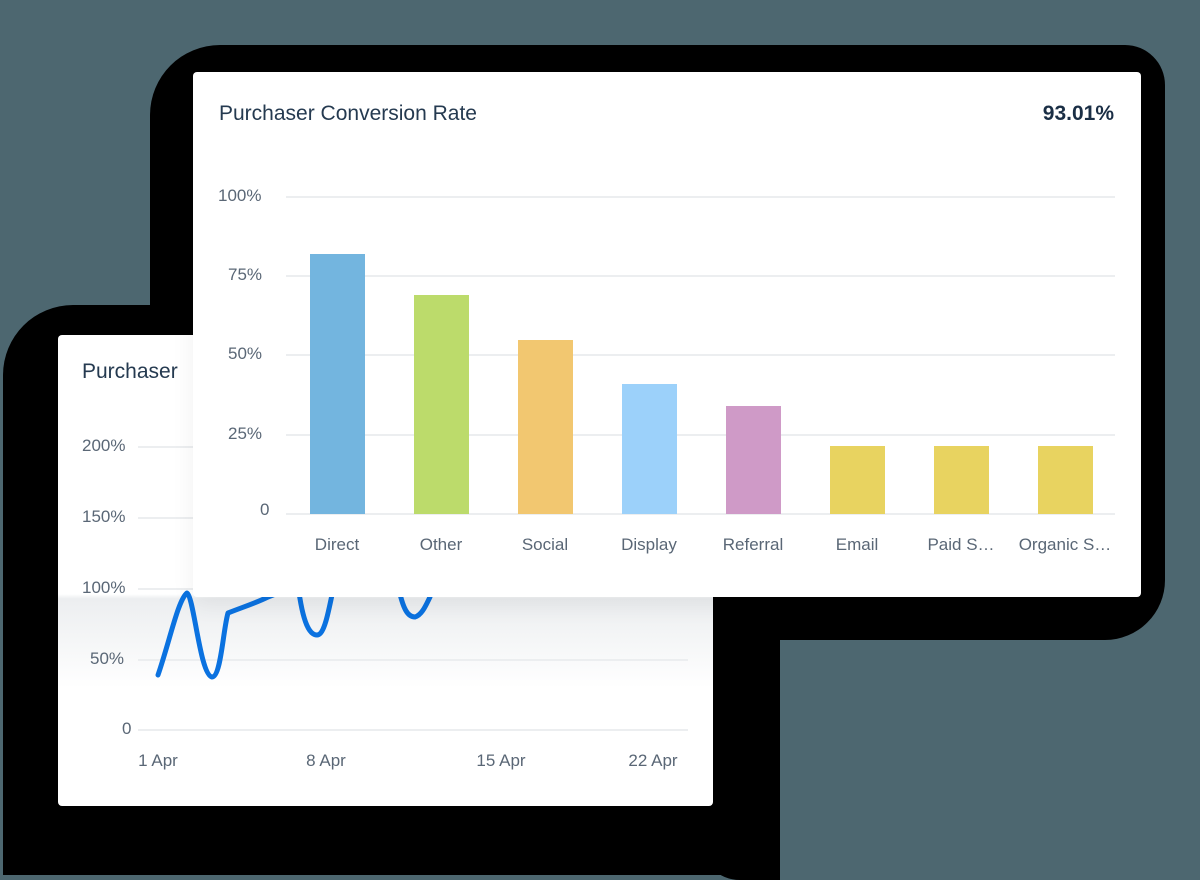 The height and width of the screenshot is (880, 1200). Describe the element at coordinates (245, 433) in the screenshot. I see `y-tick: 25%` at that location.